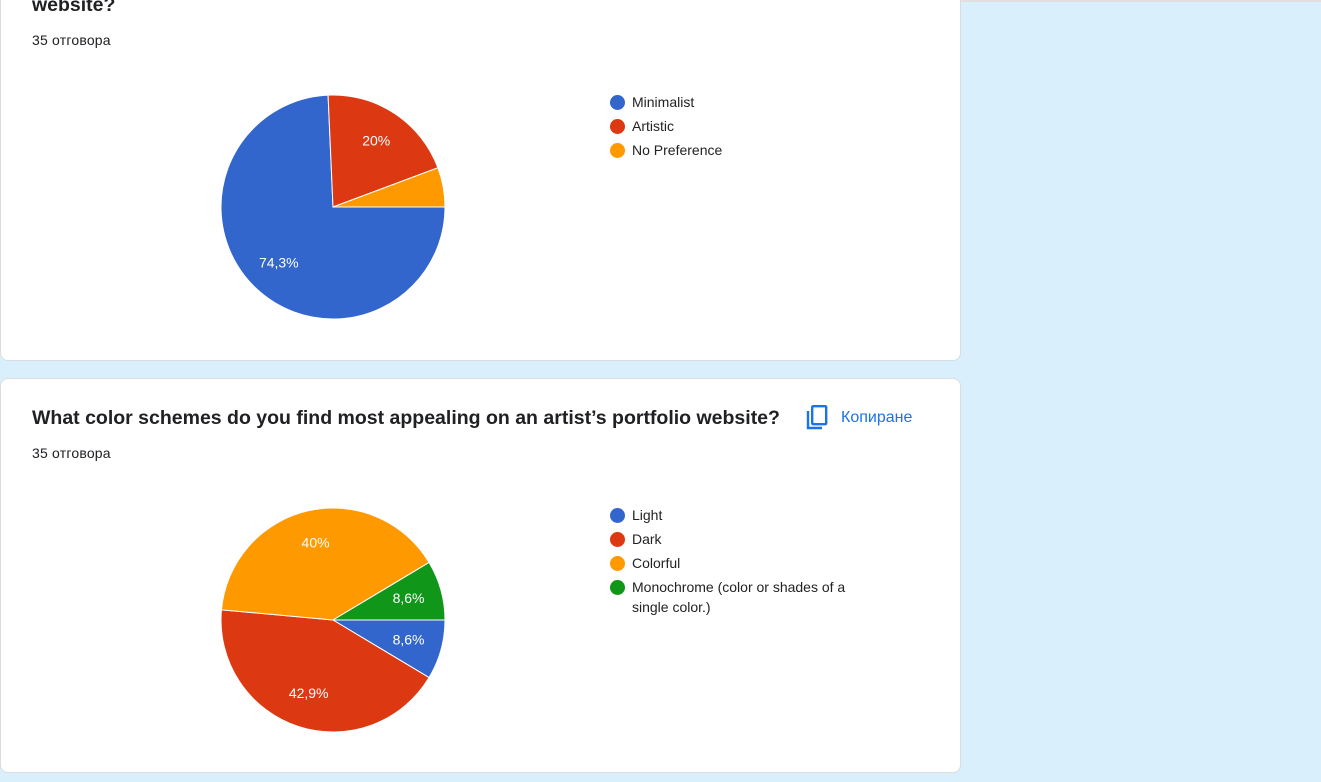  I want to click on legend-item: Minimalist, so click(740, 102).